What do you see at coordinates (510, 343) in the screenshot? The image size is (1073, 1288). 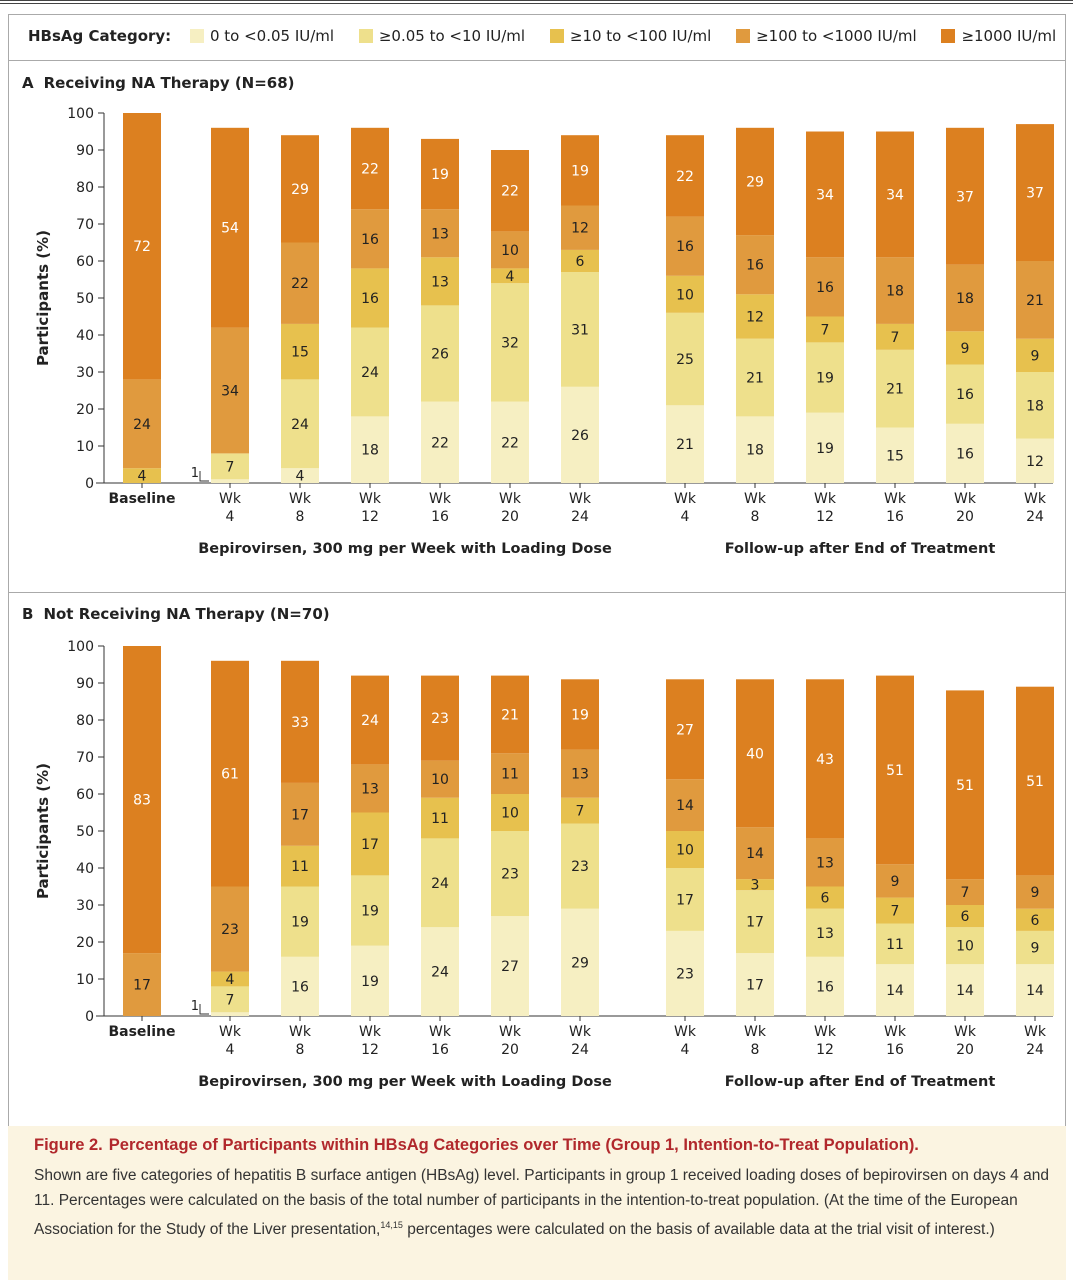 I see `data-label: 32` at bounding box center [510, 343].